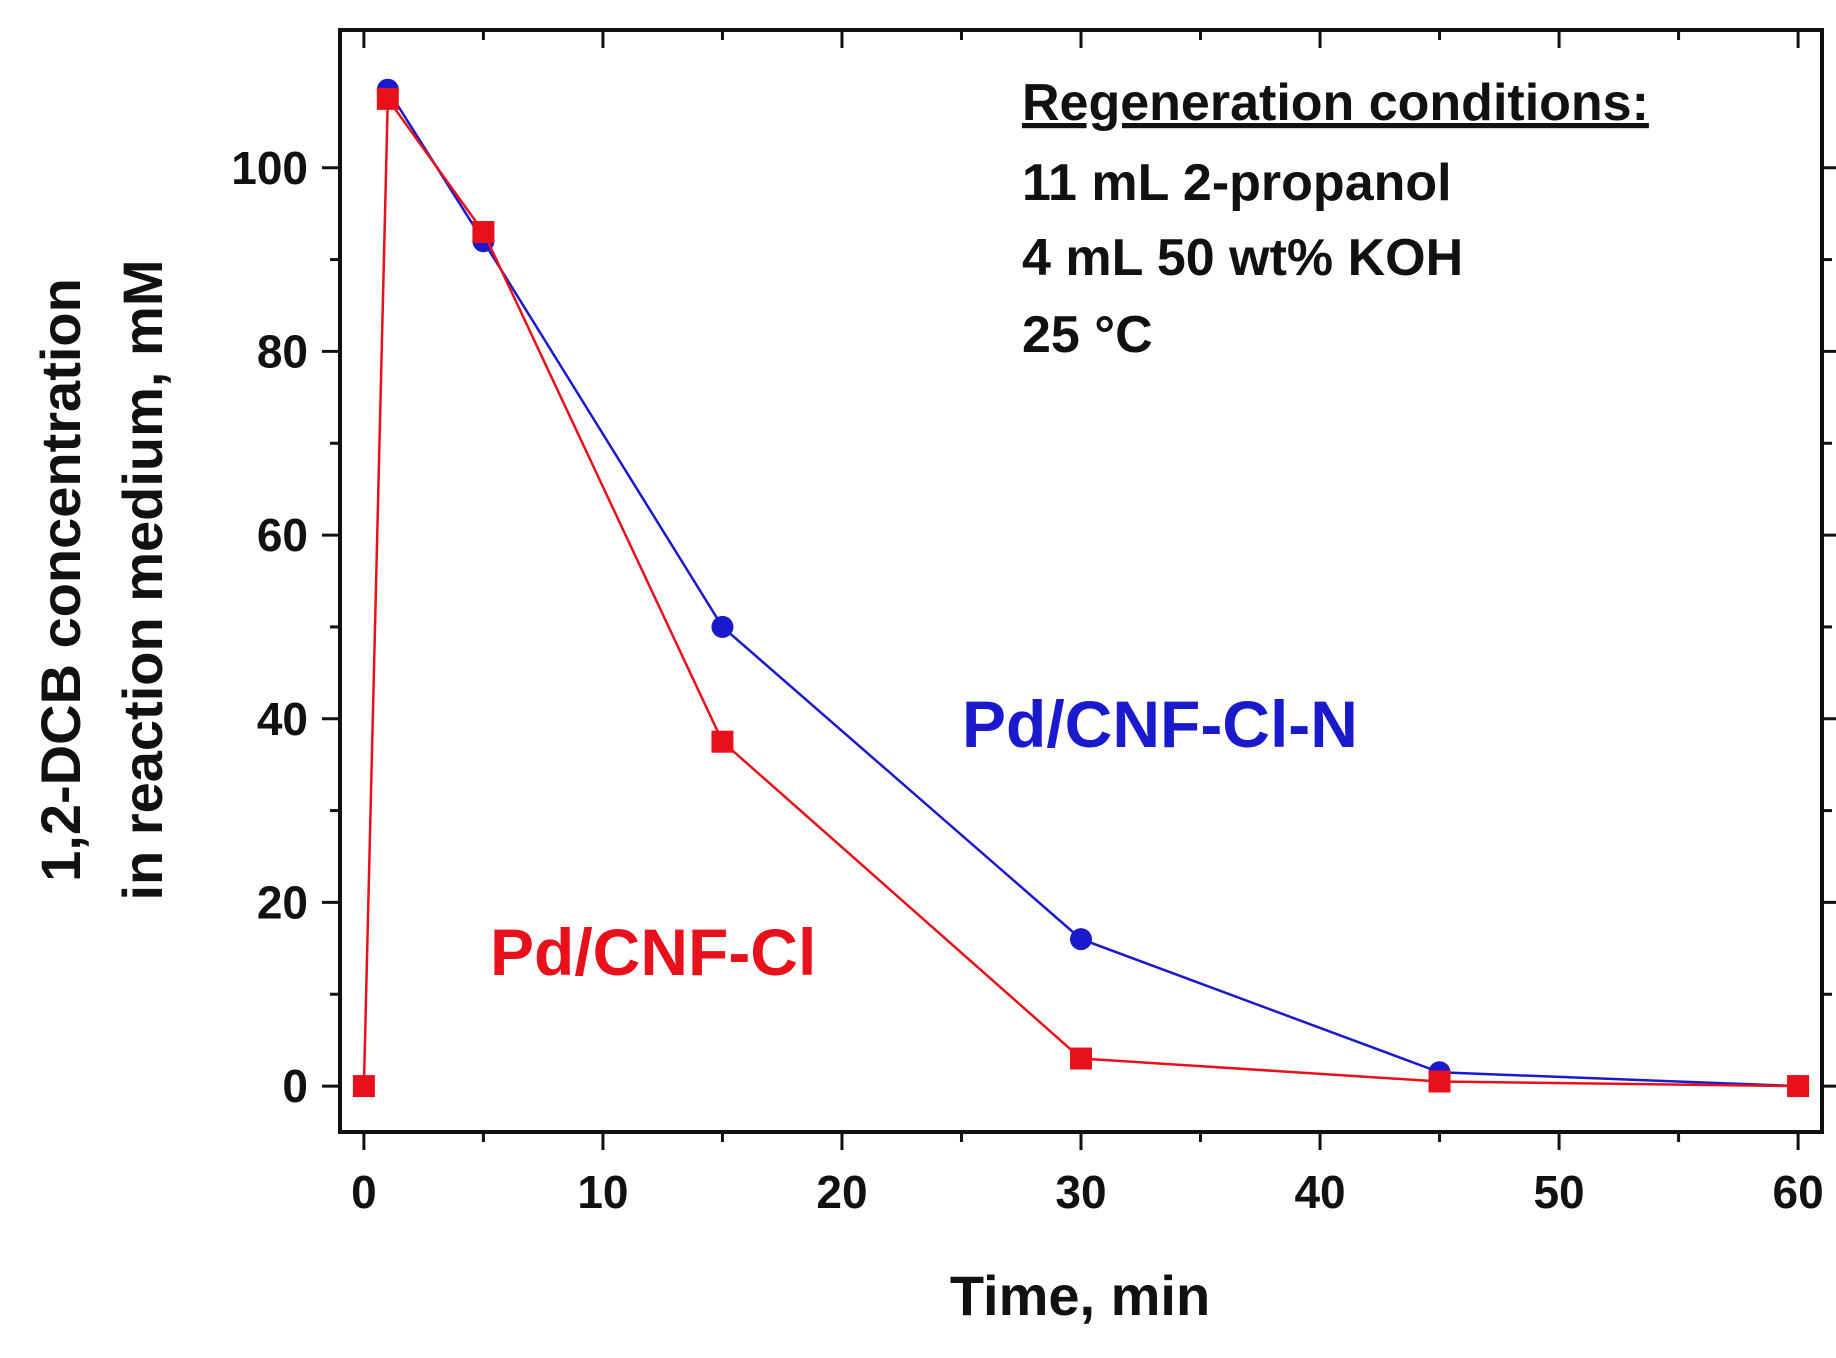 This screenshot has height=1358, width=1836. What do you see at coordinates (295, 1086) in the screenshot?
I see `y-tick-label: 0` at bounding box center [295, 1086].